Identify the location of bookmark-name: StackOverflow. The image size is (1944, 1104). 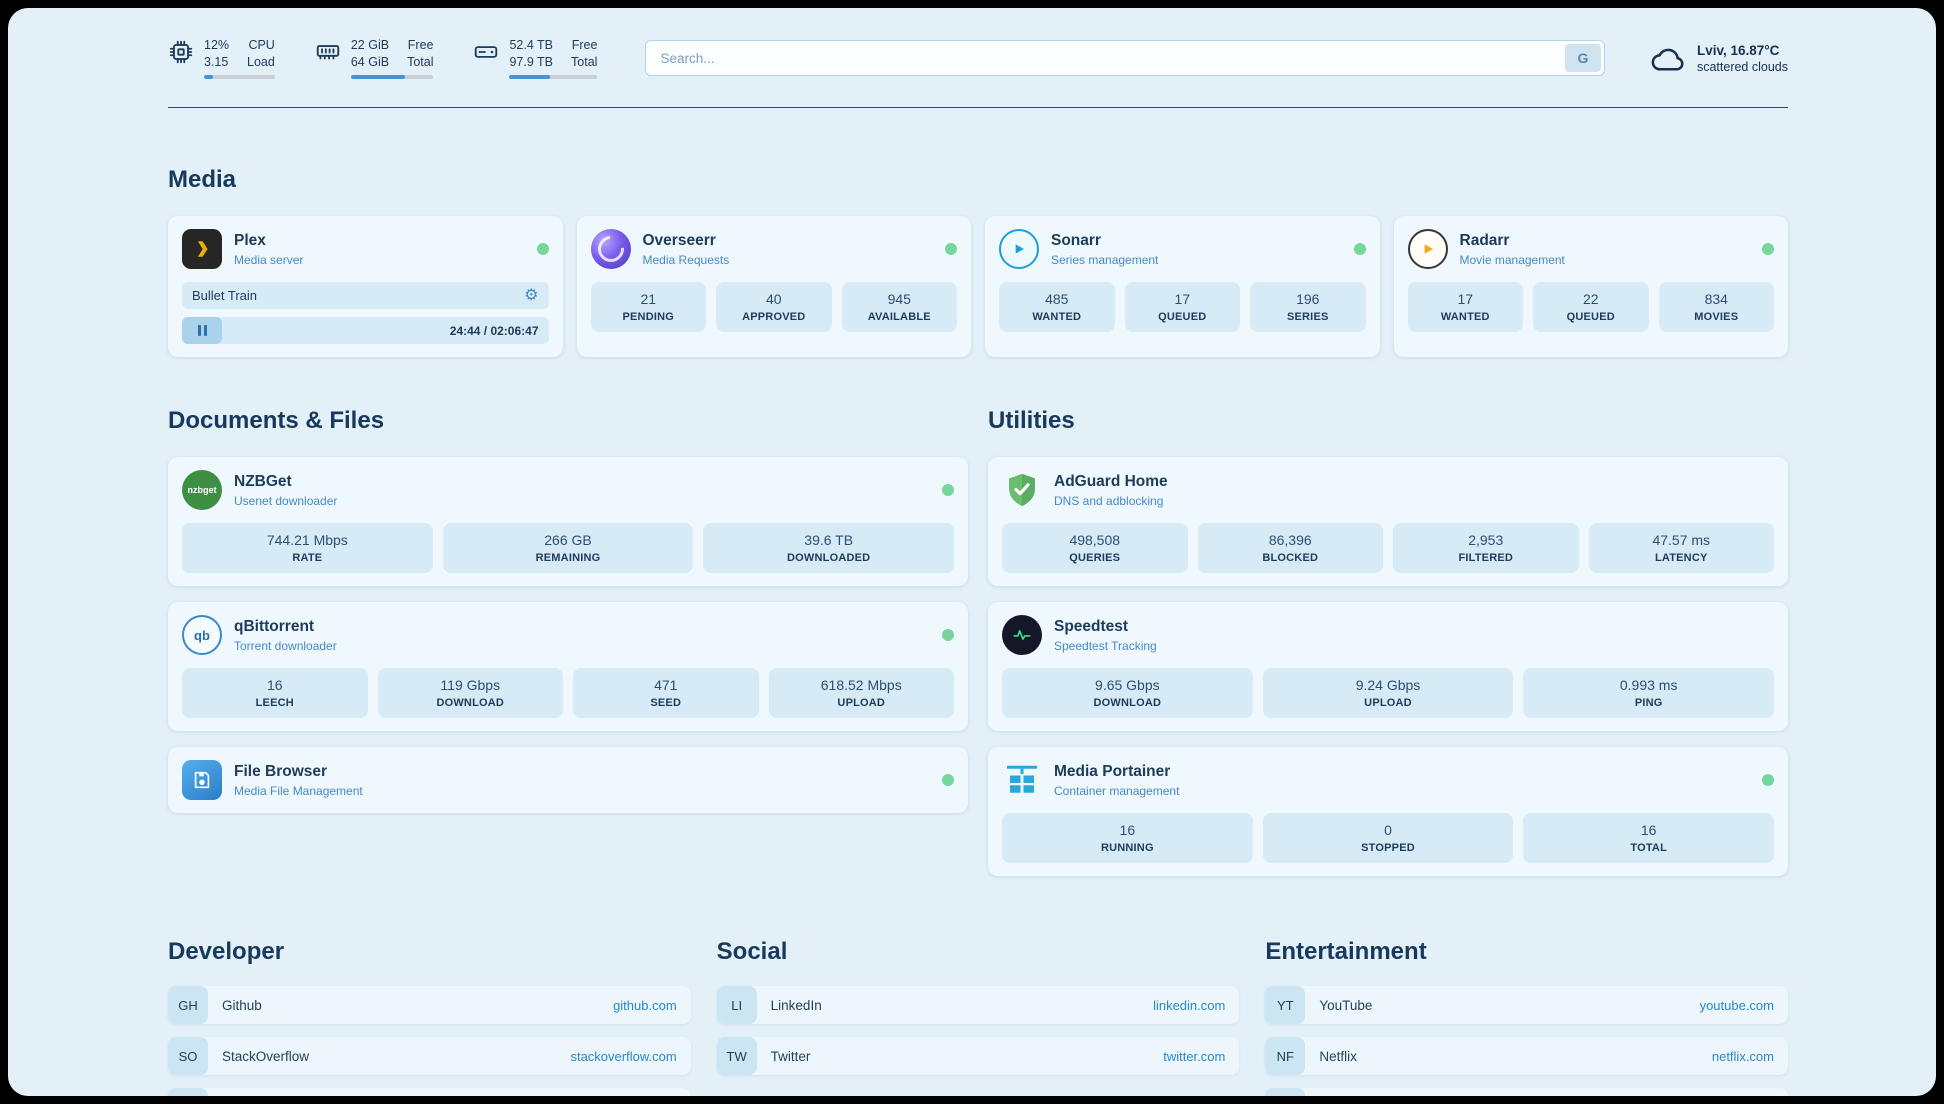
(266, 1056).